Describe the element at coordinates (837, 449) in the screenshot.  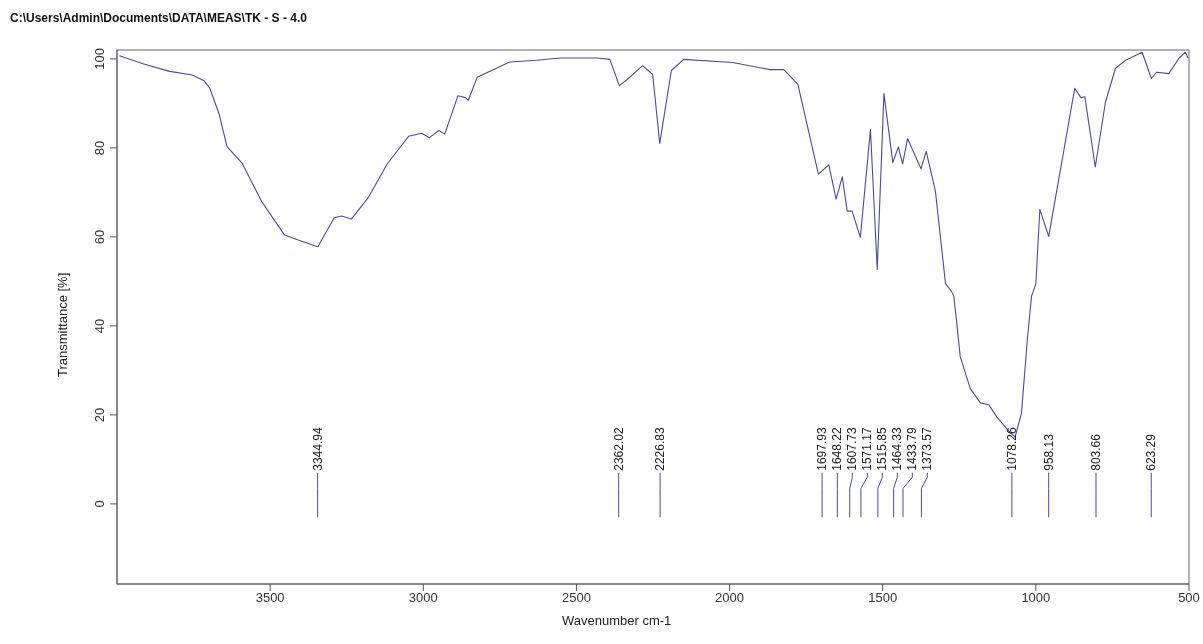
I see `ref-line-label: 1648.22` at that location.